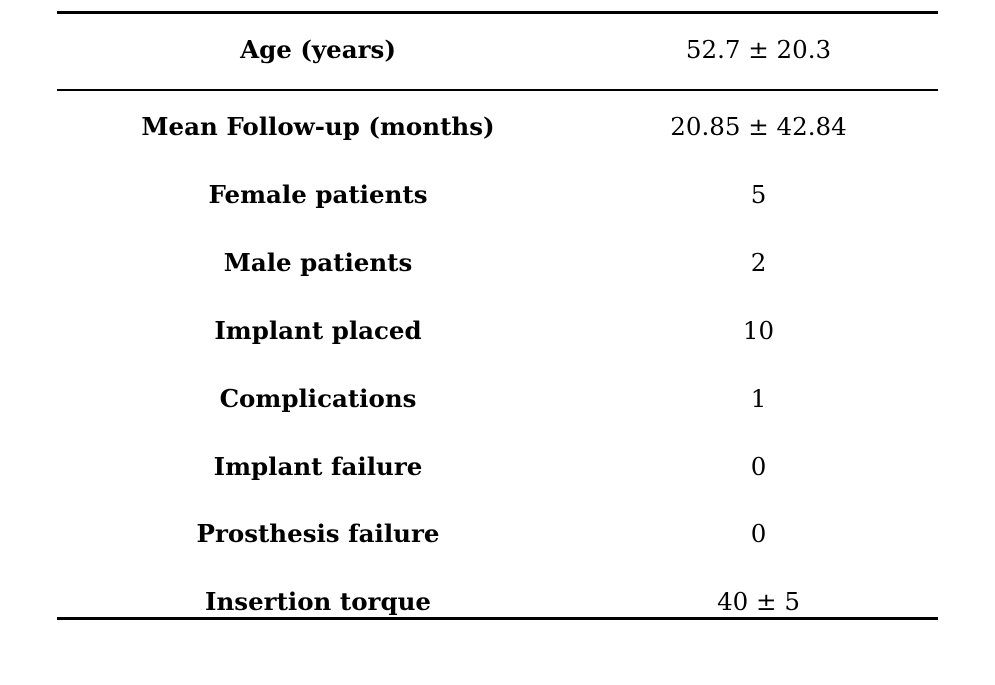 This screenshot has height=685, width=995. What do you see at coordinates (497, 195) in the screenshot?
I see `table-row: Female patients 5` at bounding box center [497, 195].